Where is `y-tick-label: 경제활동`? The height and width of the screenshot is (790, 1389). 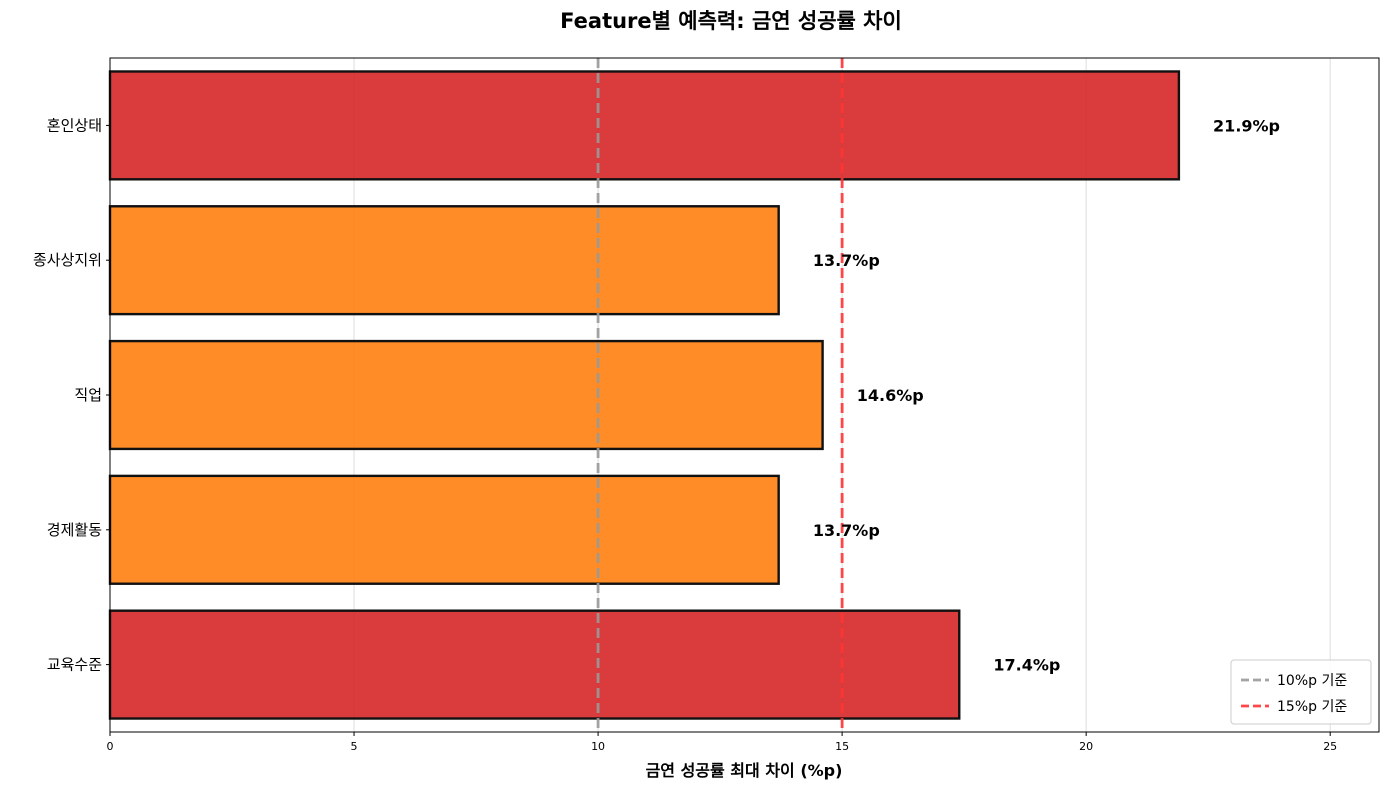
y-tick-label: 경제활동 is located at coordinates (74, 530).